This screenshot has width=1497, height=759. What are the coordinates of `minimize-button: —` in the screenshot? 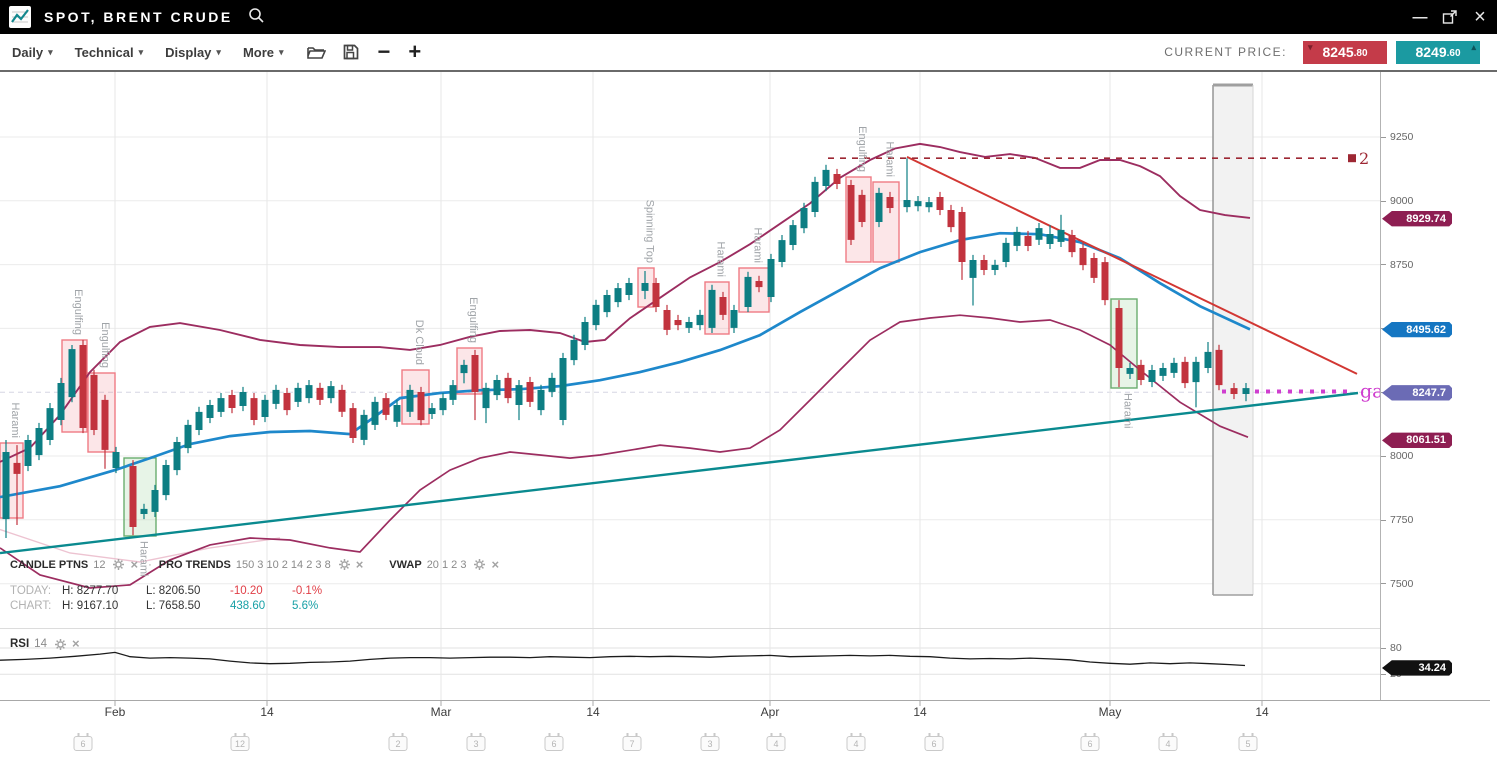 It's located at (1420, 17).